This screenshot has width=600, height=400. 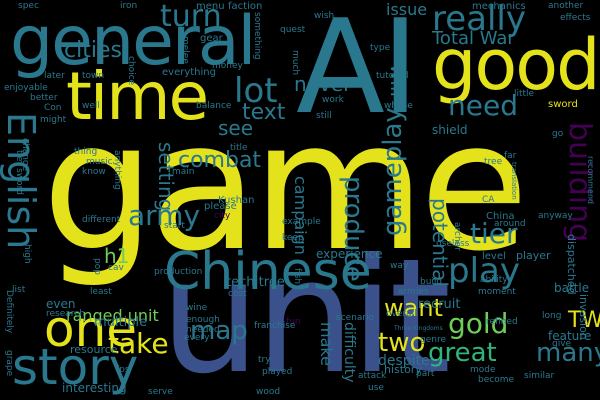 I want to click on word-con: Con, so click(x=53, y=108).